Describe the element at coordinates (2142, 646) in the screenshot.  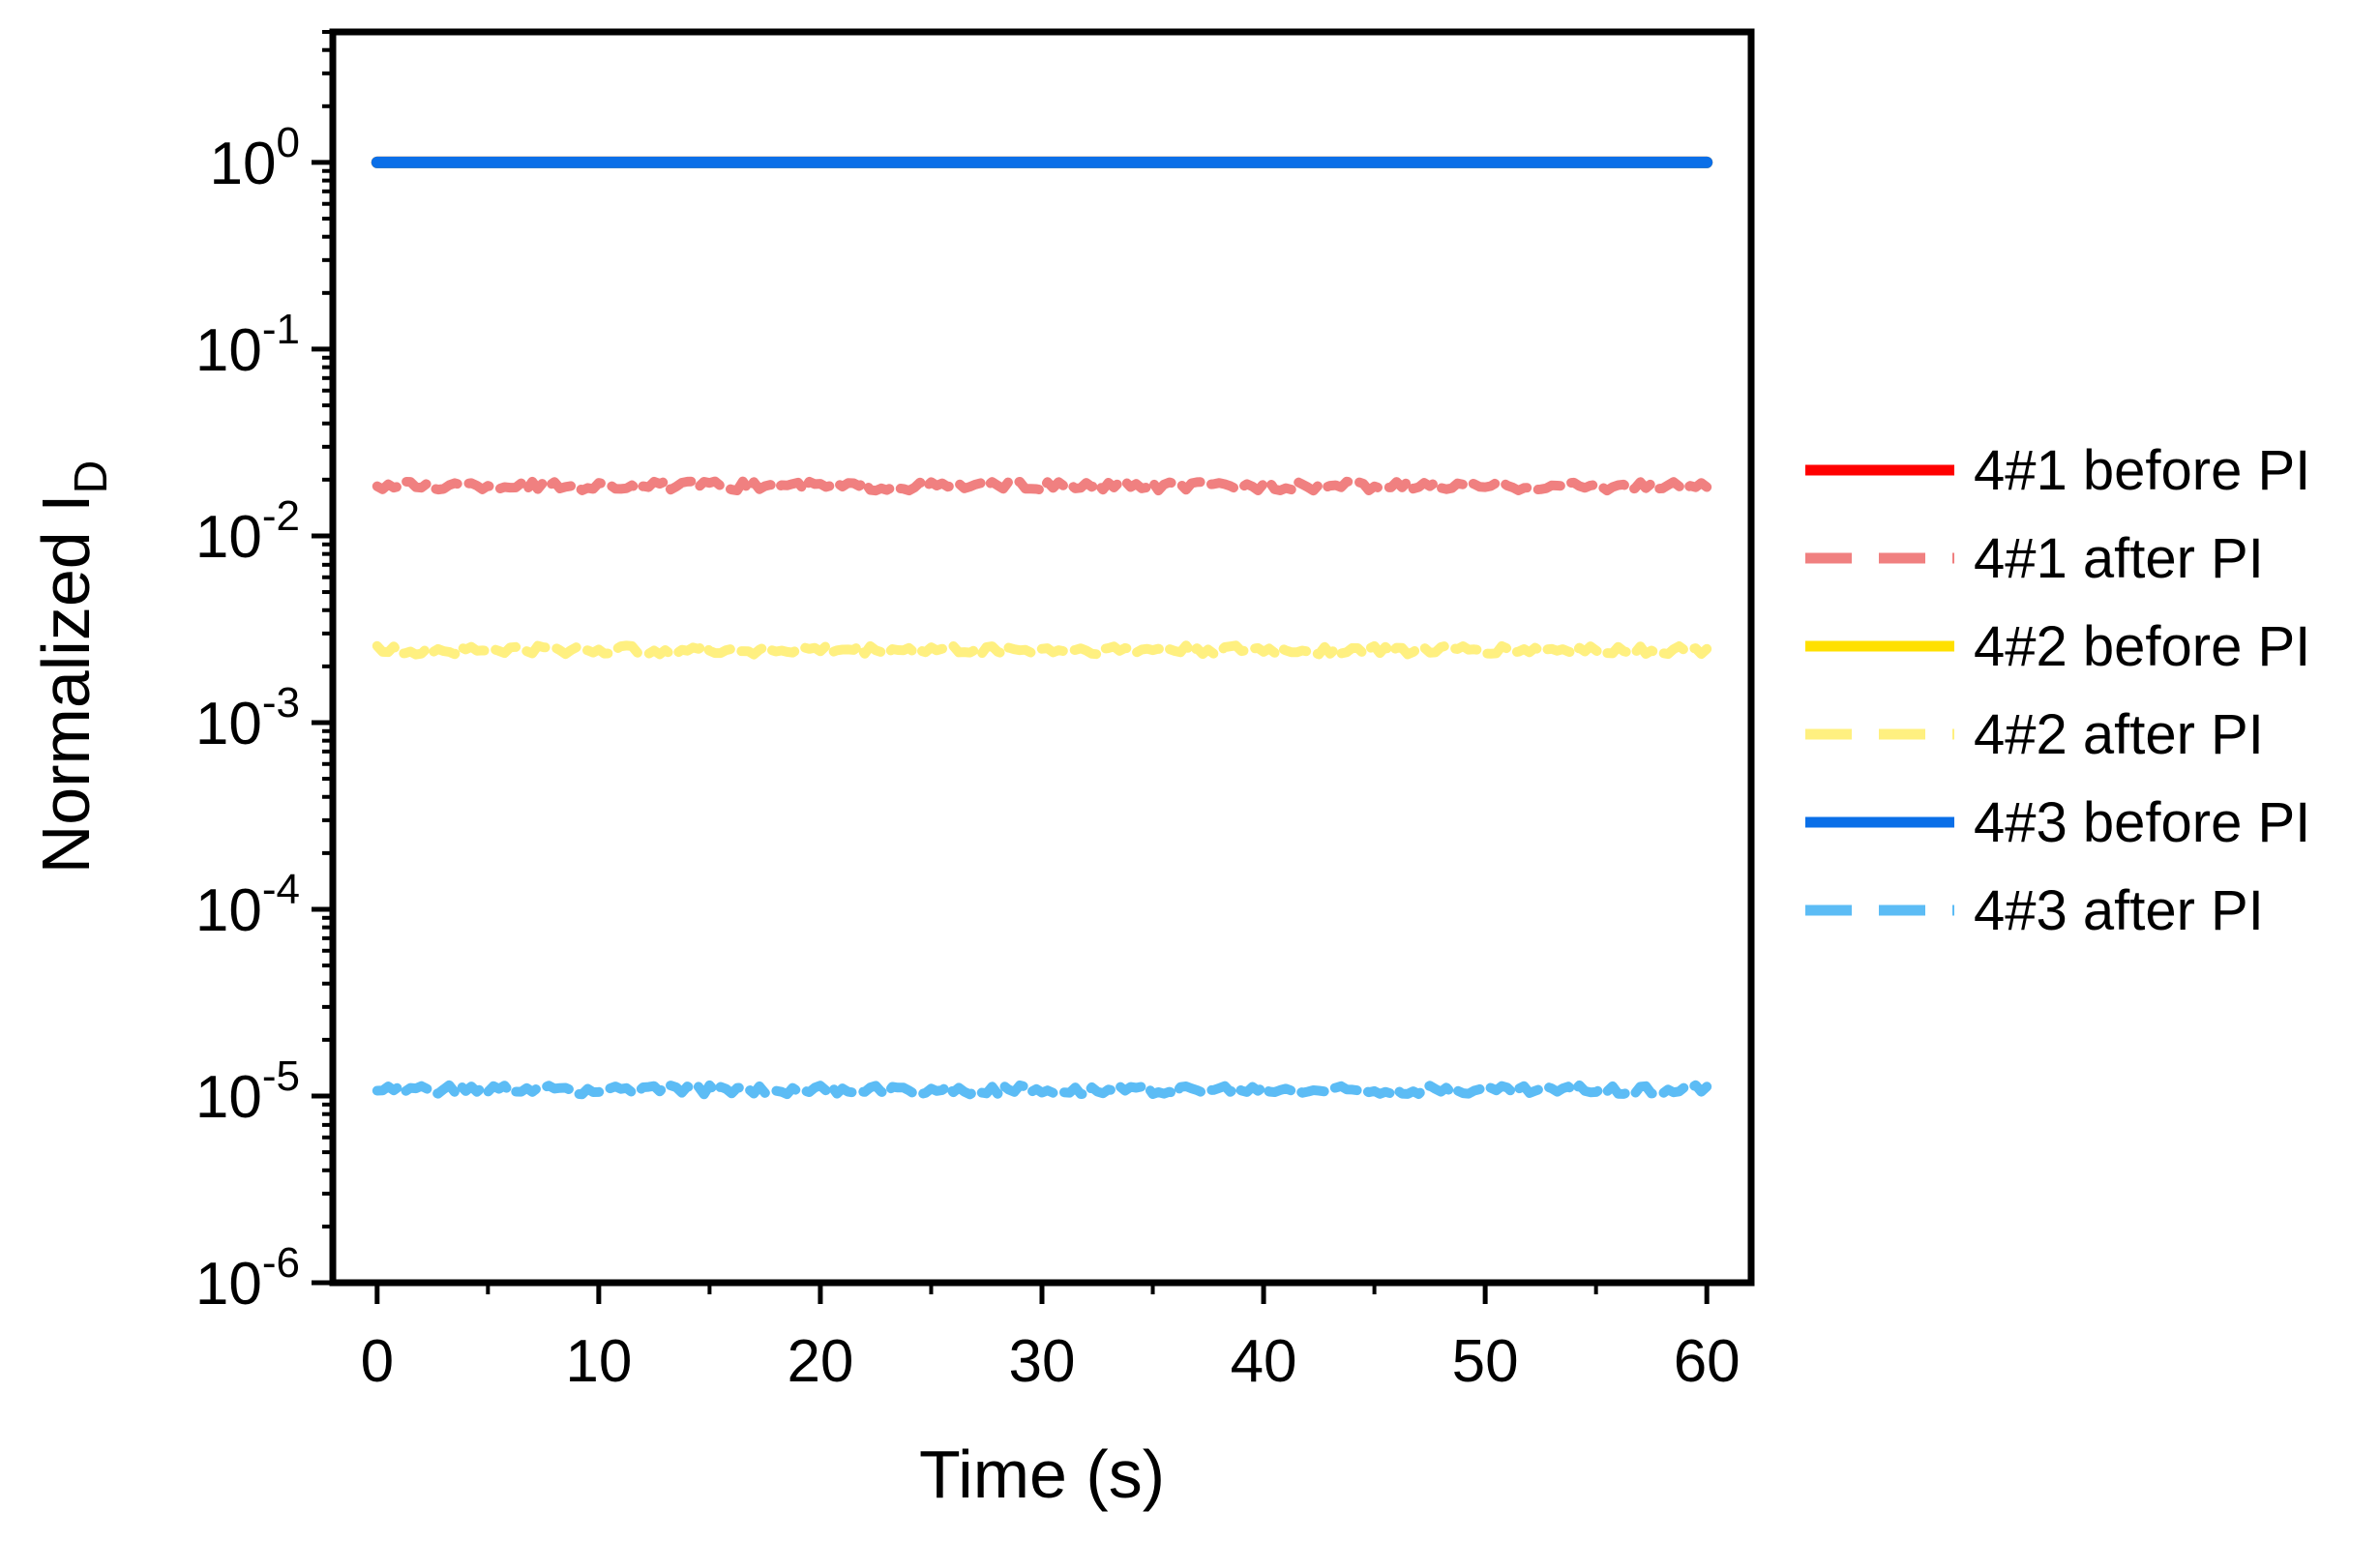
I see `legend-label: 4#2 before PI` at that location.